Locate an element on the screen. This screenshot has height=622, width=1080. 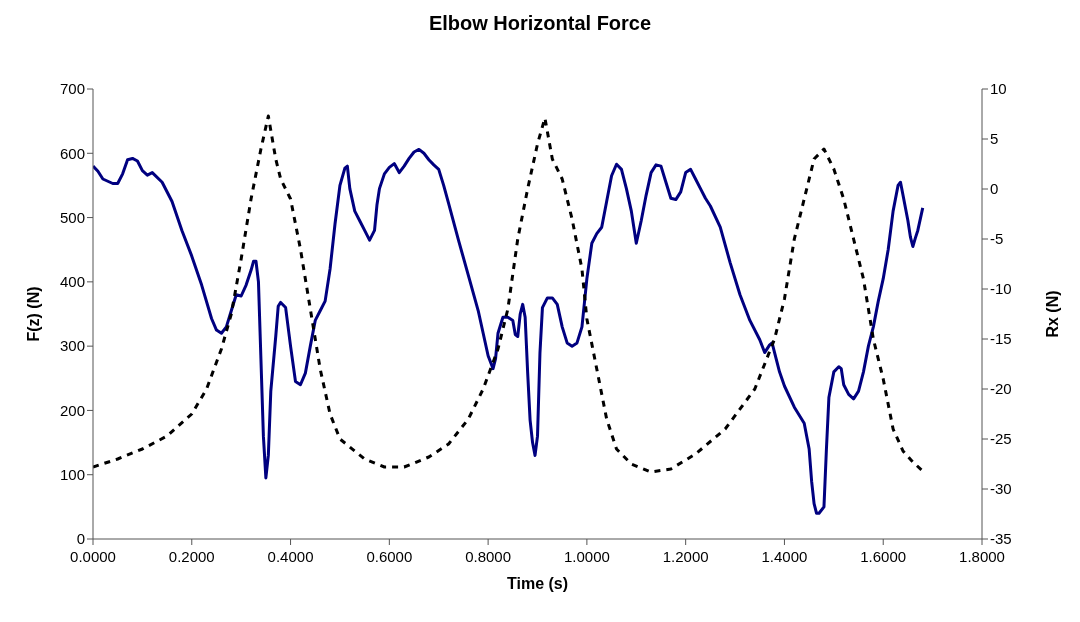
y-tick-label: 400 is located at coordinates (72, 282).